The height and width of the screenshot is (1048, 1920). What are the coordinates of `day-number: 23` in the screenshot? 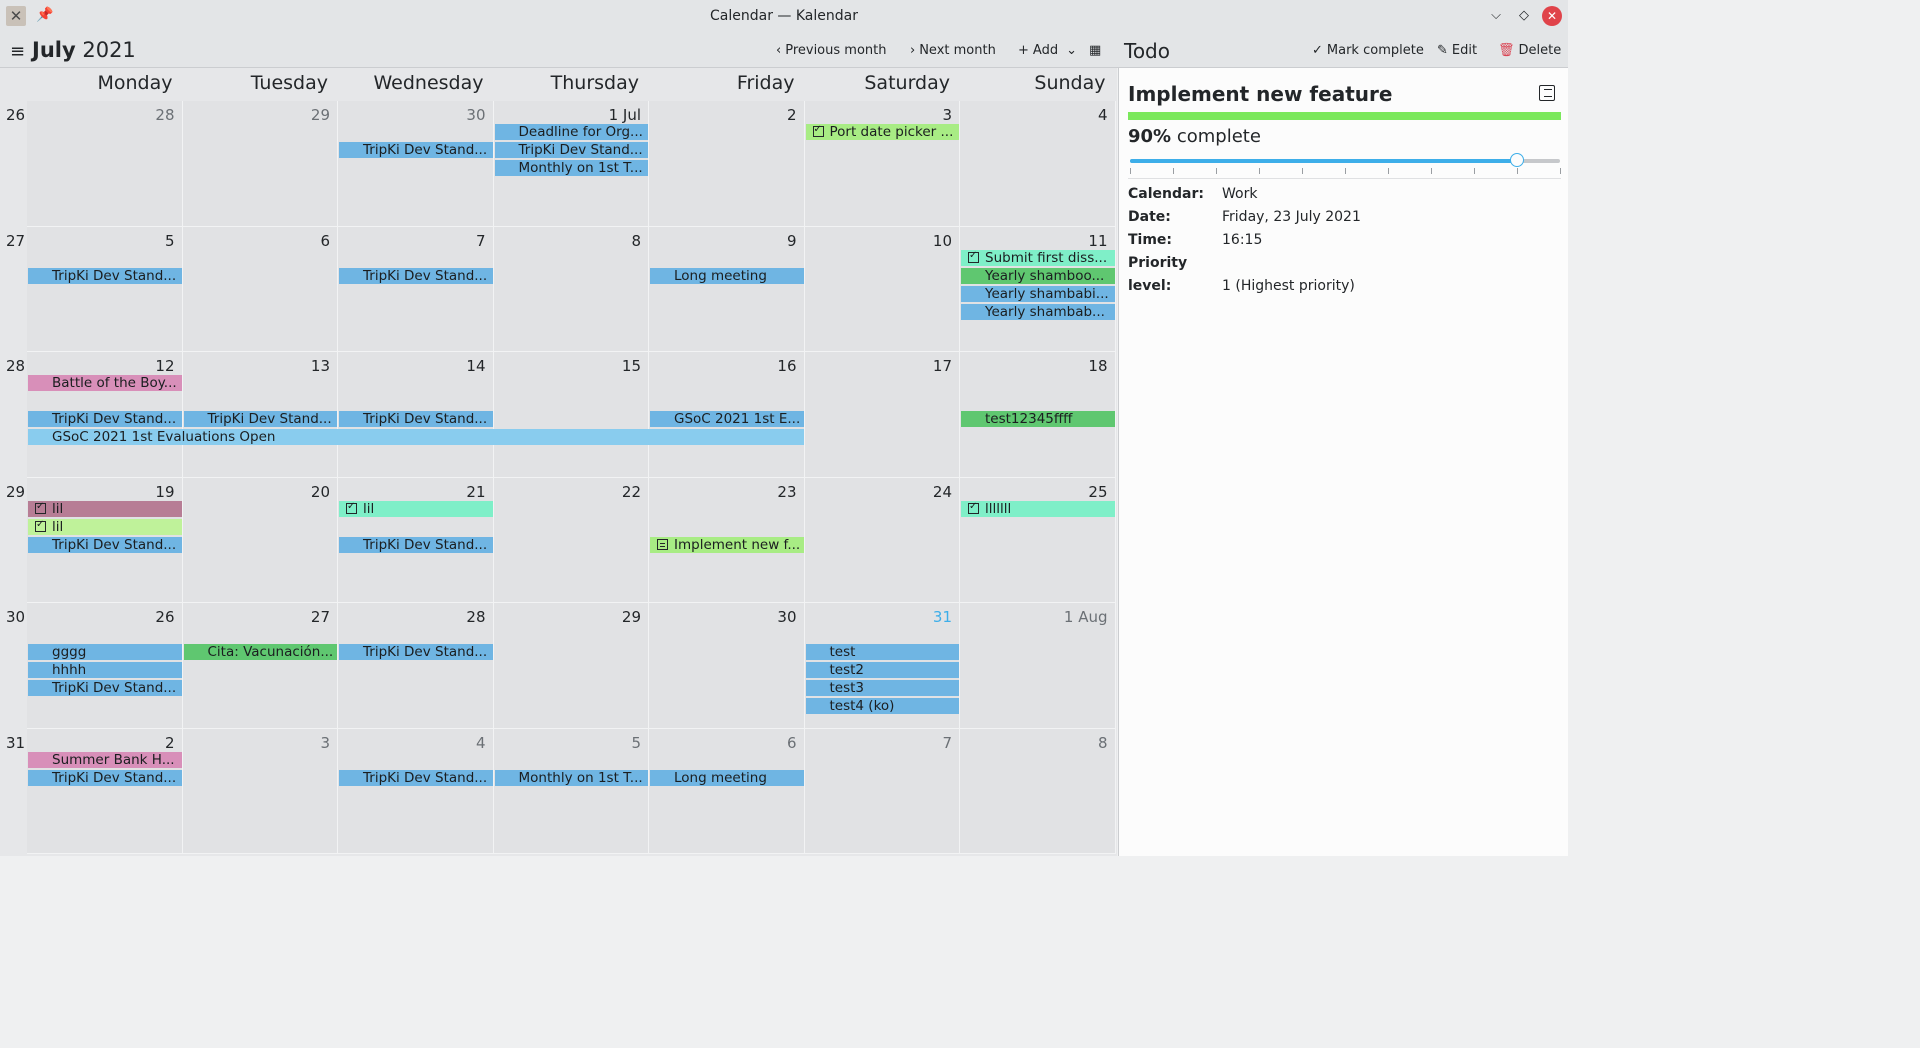 It's located at (787, 491).